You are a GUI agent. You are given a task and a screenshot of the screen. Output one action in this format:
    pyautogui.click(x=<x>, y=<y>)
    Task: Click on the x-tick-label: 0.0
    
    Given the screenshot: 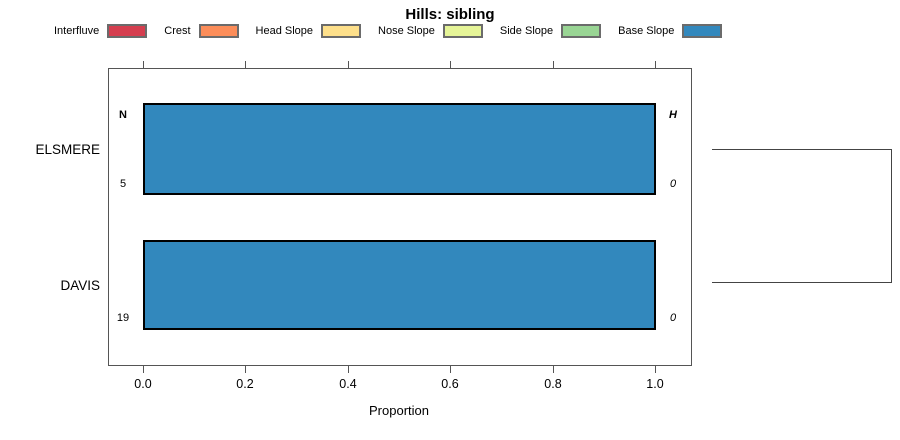 What is the action you would take?
    pyautogui.click(x=143, y=384)
    